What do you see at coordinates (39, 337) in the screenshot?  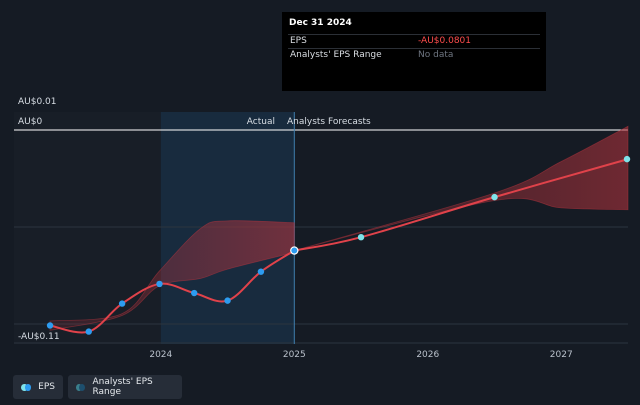 I see `y-min-label: -AU$0.11` at bounding box center [39, 337].